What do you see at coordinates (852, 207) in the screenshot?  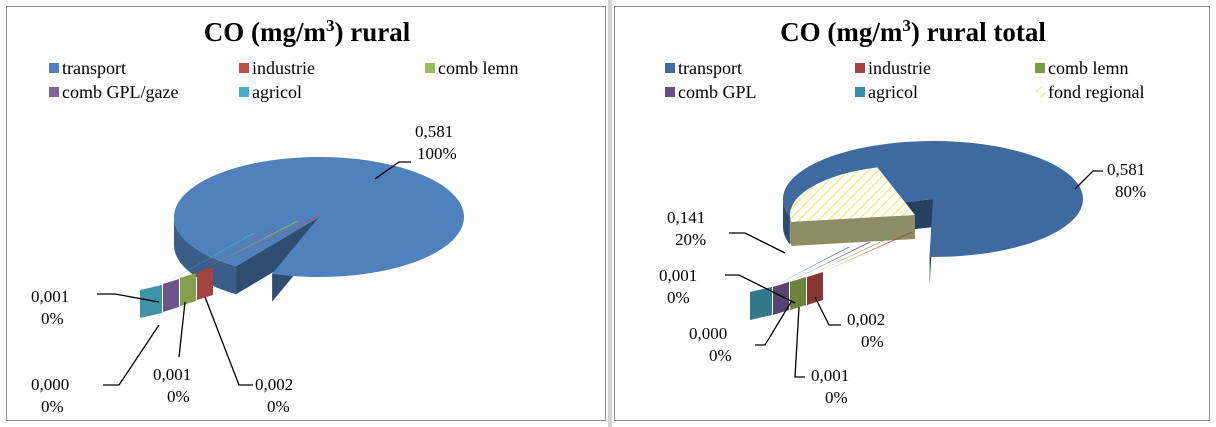 I see `pie-slice-fond-regional` at bounding box center [852, 207].